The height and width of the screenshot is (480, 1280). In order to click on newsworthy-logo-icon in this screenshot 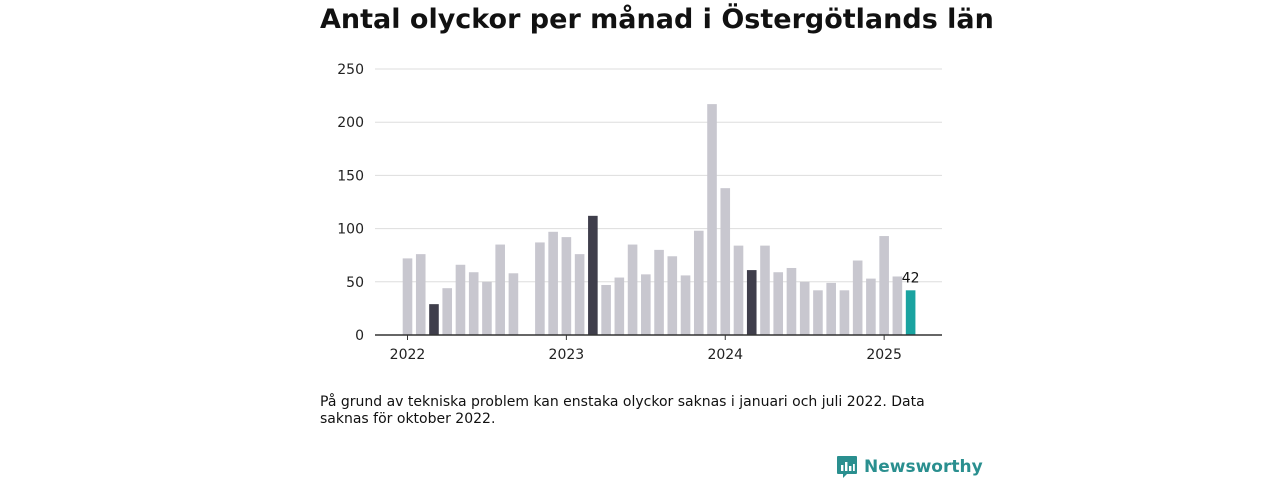, I will do `click(847, 467)`.